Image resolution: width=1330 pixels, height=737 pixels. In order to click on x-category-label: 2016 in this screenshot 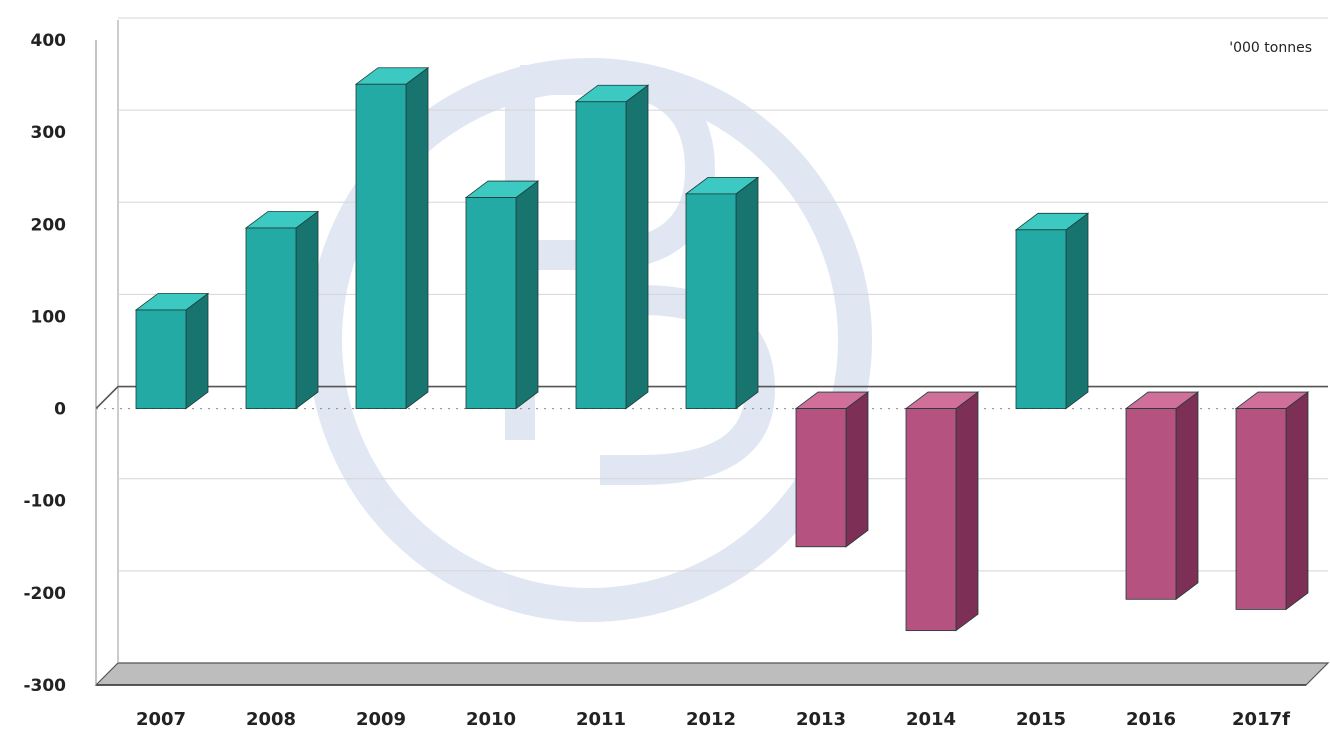, I will do `click(1151, 719)`.